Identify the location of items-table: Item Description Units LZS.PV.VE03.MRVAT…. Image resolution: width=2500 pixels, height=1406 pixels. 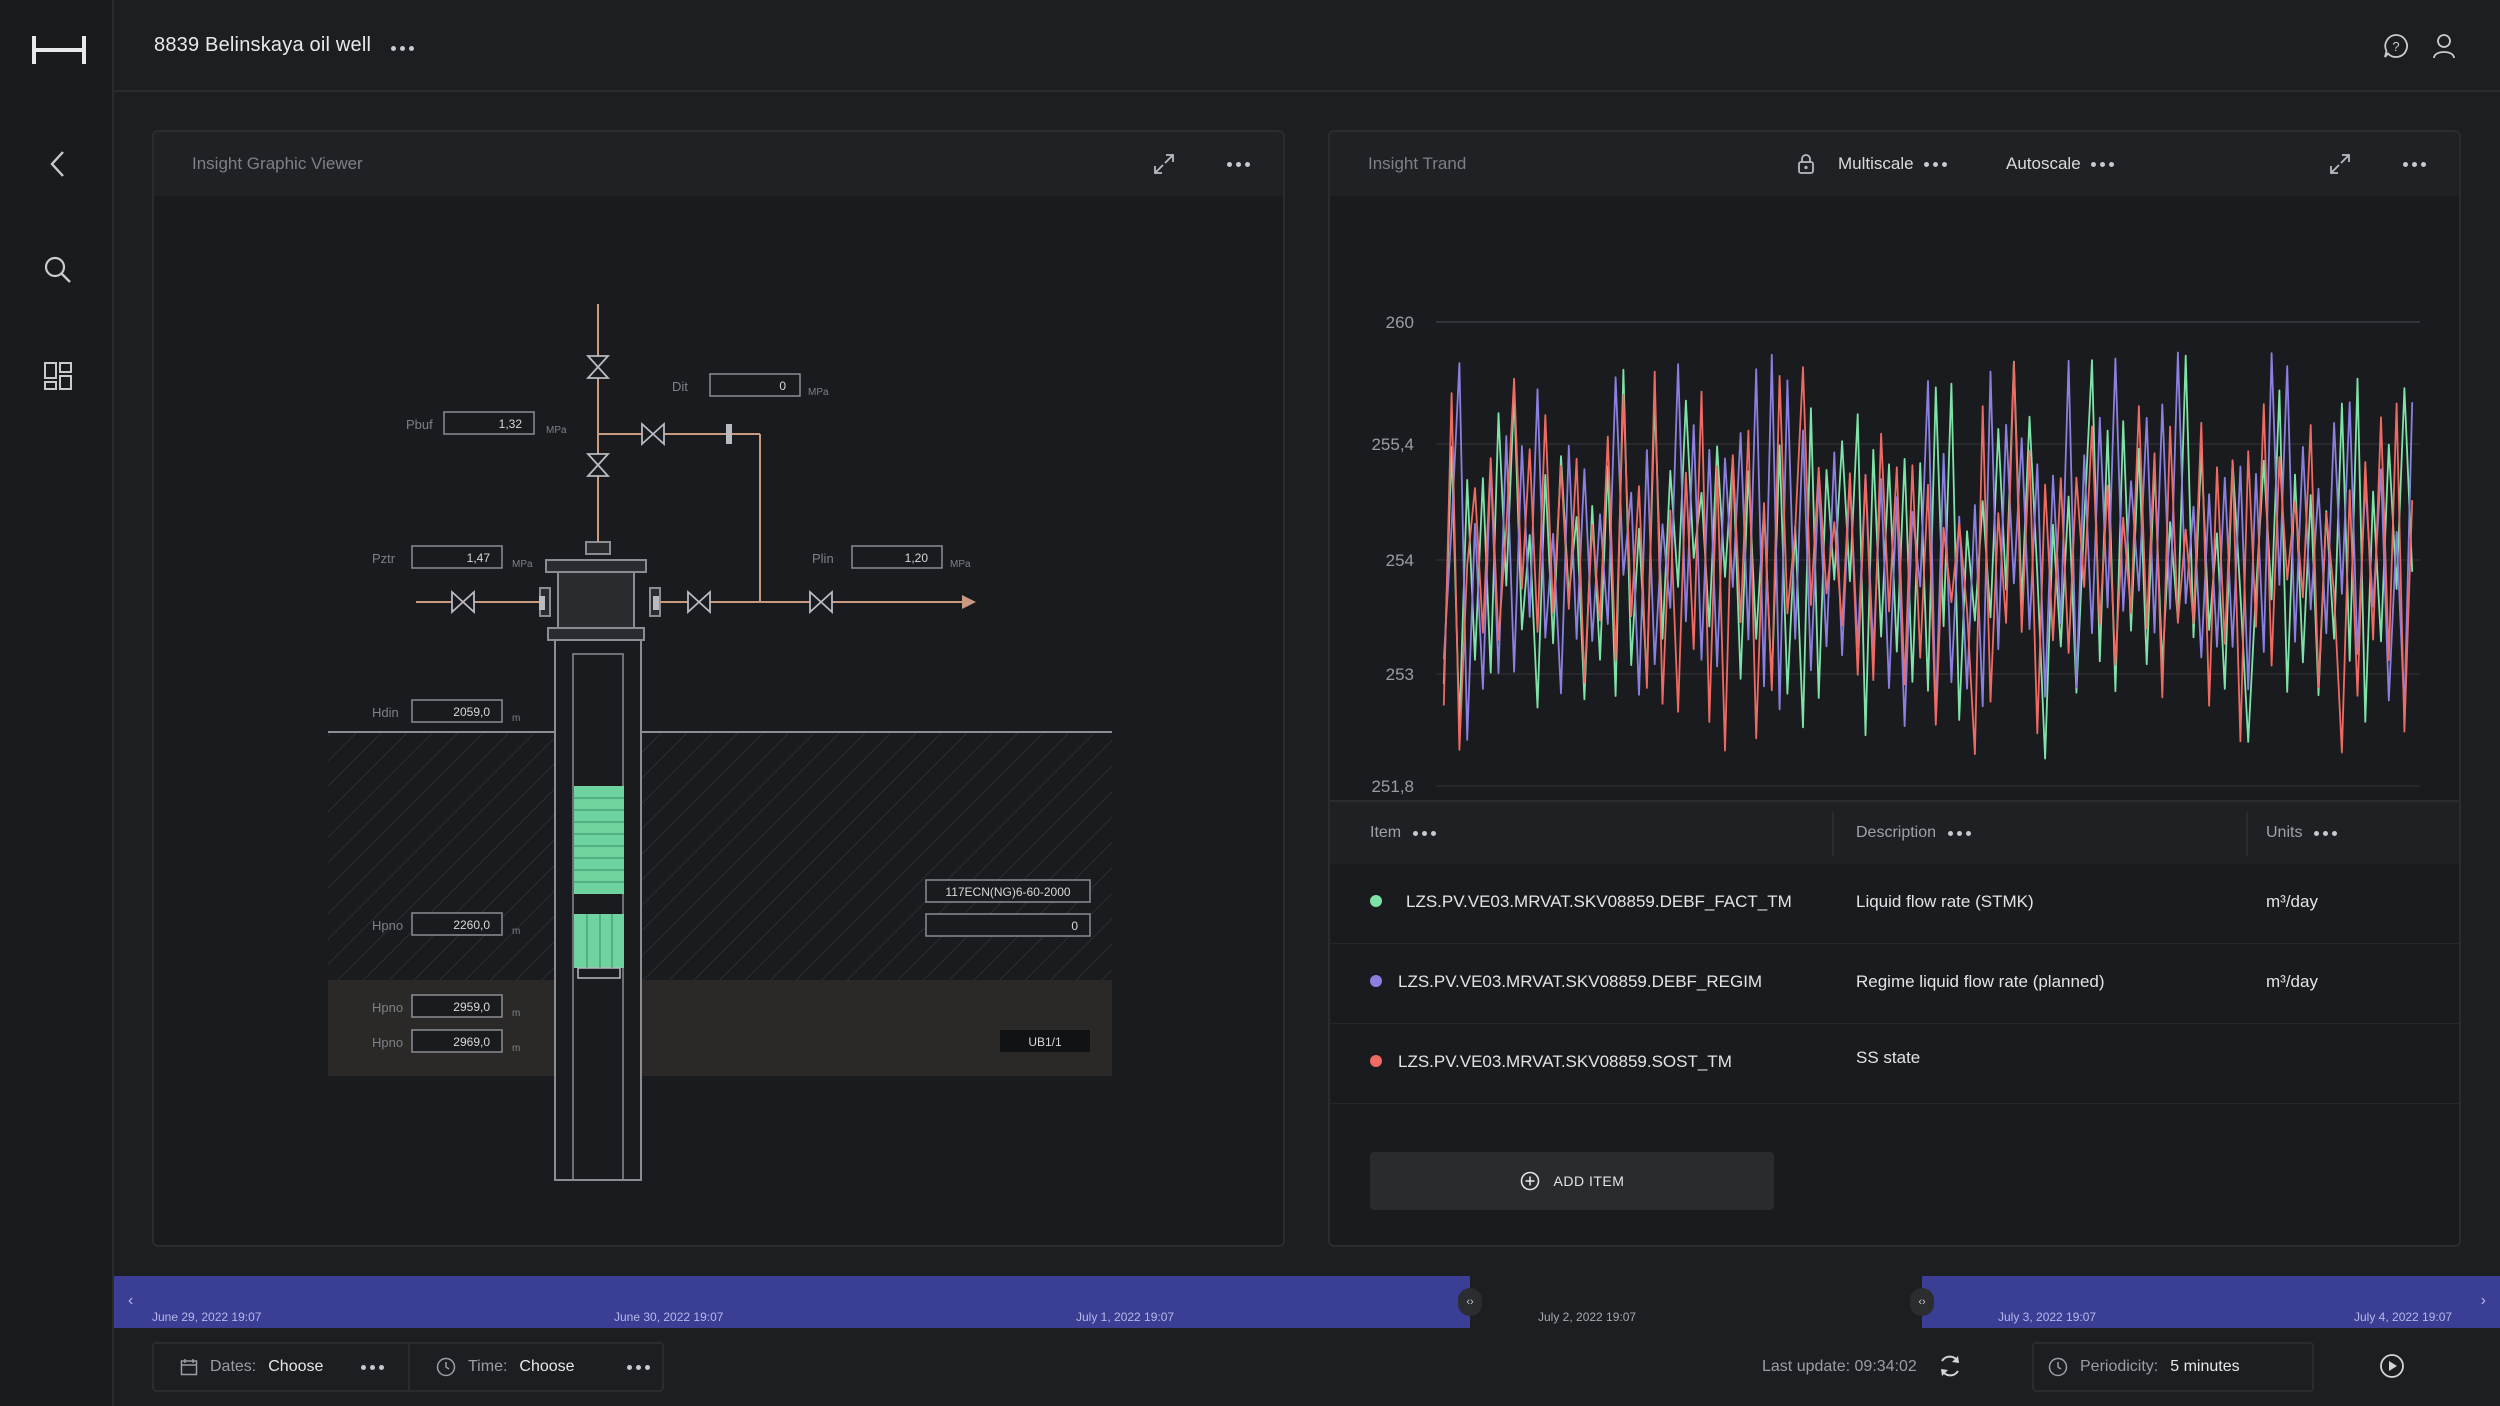
(1894, 1022).